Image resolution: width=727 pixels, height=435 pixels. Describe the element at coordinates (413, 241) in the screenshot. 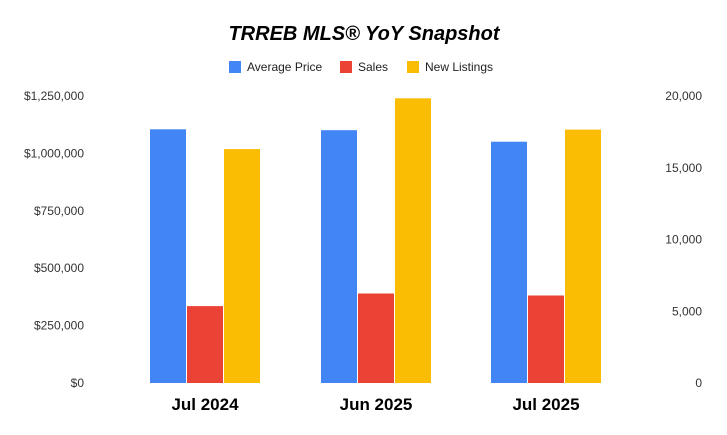

I see `bar-new-listings-jun-2025` at that location.